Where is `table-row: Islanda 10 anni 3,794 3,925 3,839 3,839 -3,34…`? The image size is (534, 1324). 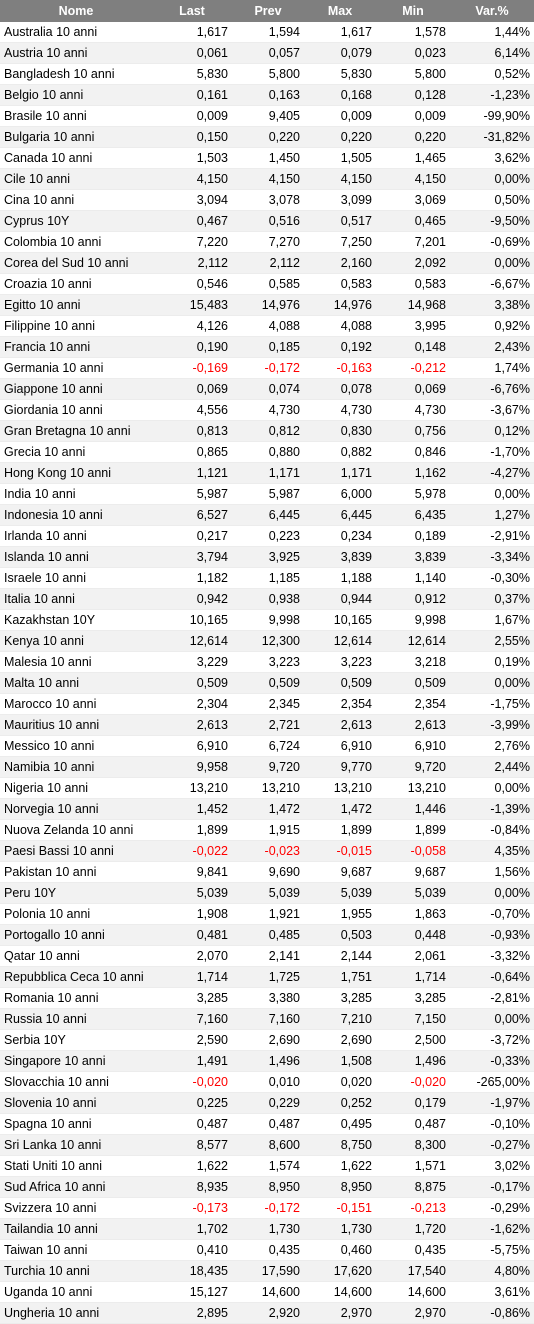
table-row: Islanda 10 anni 3,794 3,925 3,839 3,839 -3,34… is located at coordinates (267, 557).